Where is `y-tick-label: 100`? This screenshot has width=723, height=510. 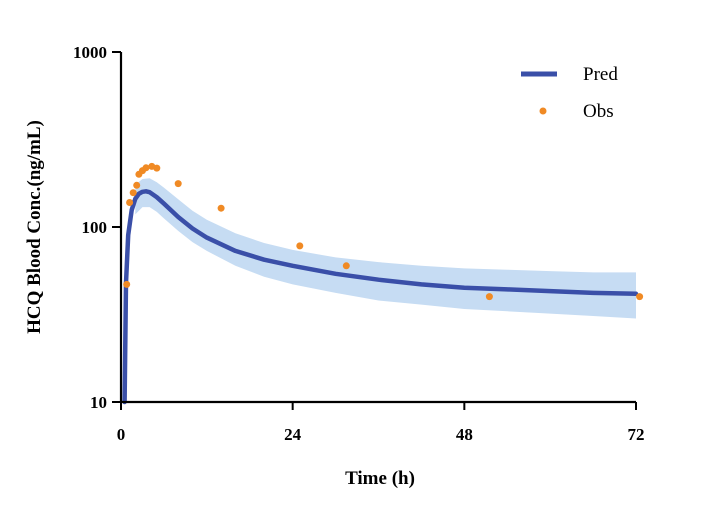
y-tick-label: 100 is located at coordinates (95, 227).